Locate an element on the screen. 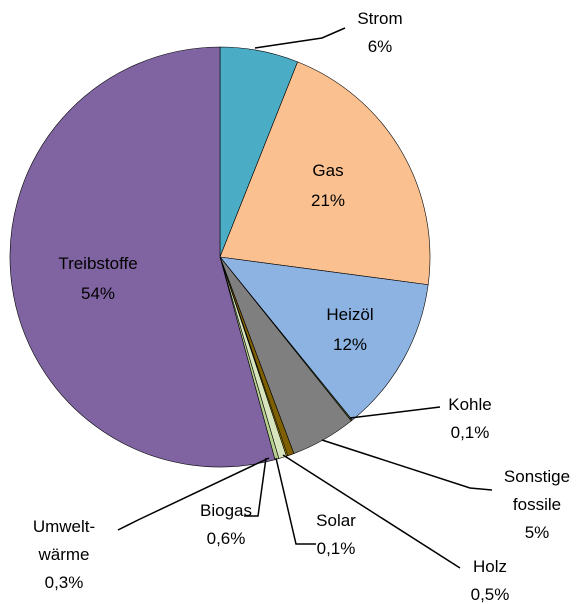 The width and height of the screenshot is (585, 604). value-label: 6% is located at coordinates (380, 46).